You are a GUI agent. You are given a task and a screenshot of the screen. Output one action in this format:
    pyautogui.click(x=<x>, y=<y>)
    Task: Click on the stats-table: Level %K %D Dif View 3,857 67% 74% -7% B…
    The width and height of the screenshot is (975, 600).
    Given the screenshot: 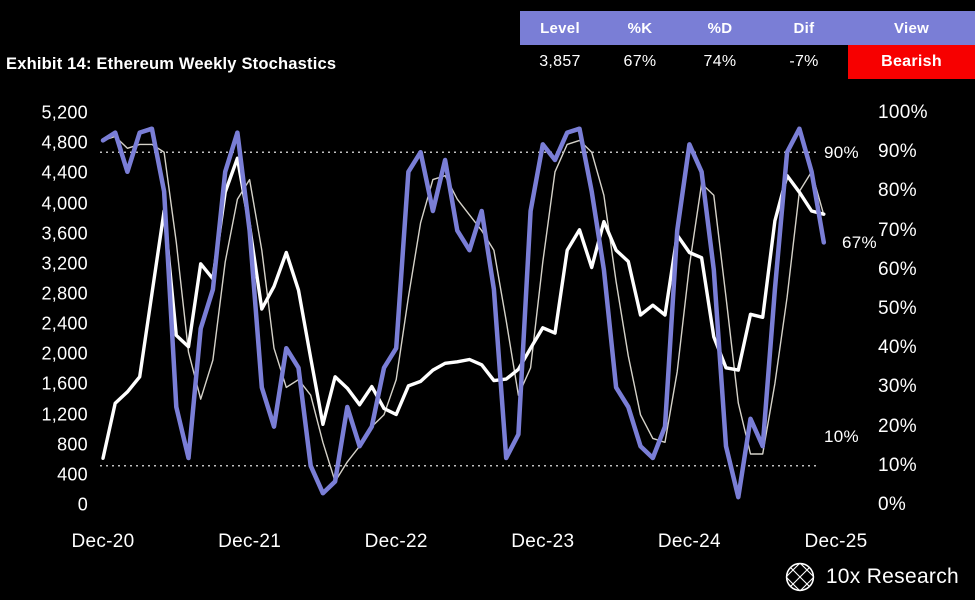 What is the action you would take?
    pyautogui.click(x=747, y=45)
    